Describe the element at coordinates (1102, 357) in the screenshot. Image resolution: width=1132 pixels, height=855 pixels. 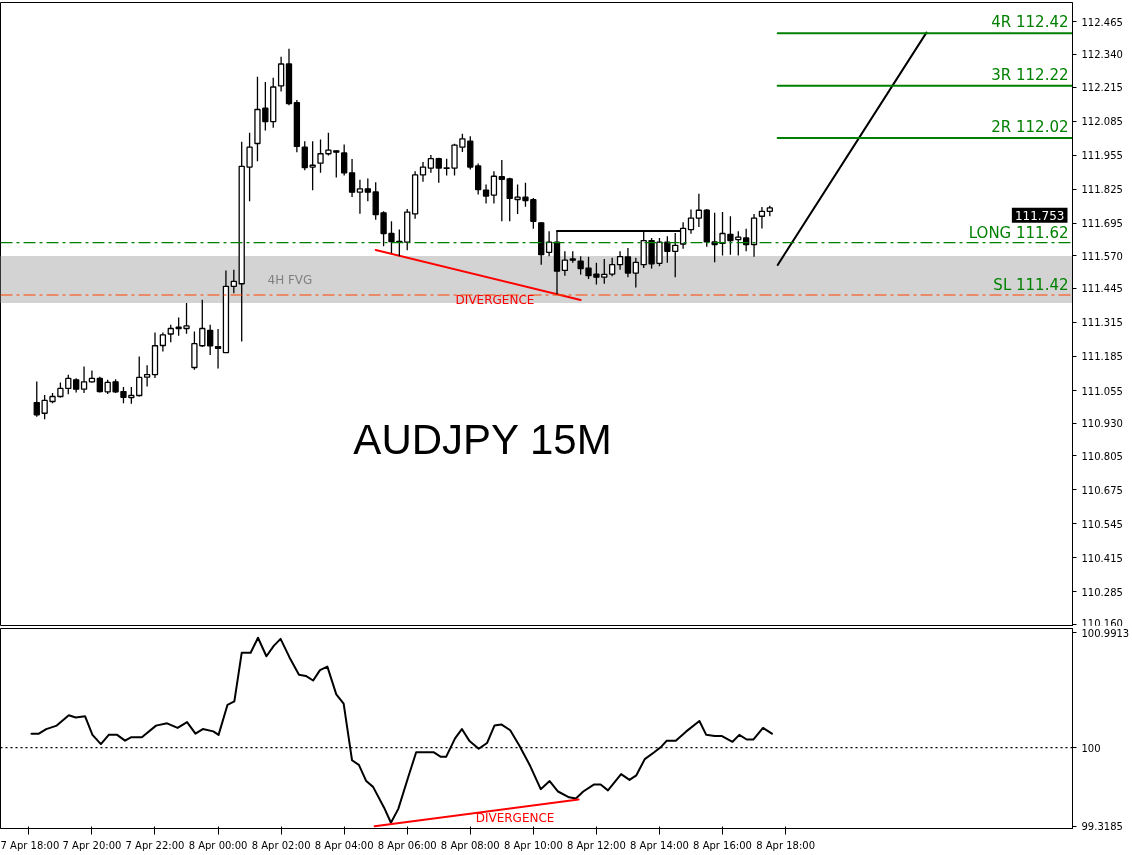
I see `y-tick-label: 111.185` at that location.